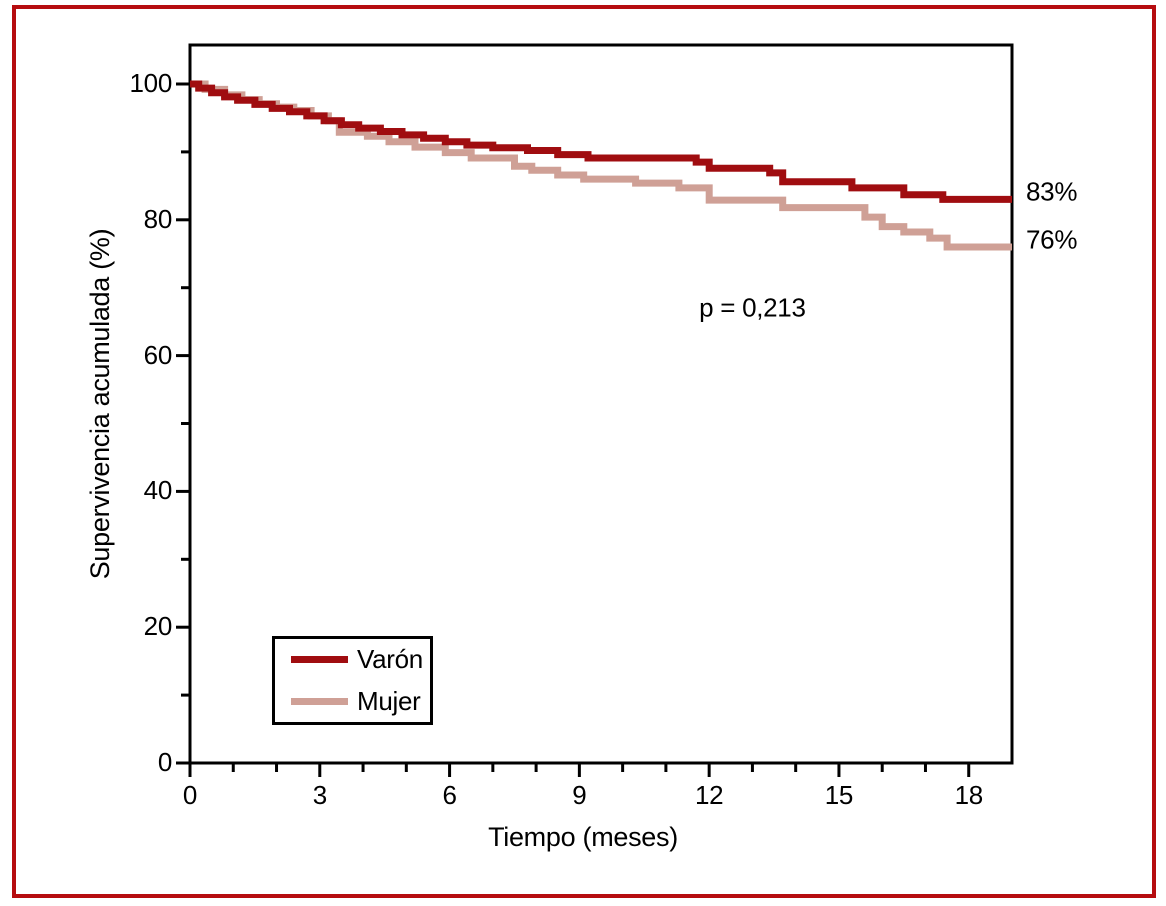 The width and height of the screenshot is (1166, 906). I want to click on end-label-mujer: 76%, so click(1052, 239).